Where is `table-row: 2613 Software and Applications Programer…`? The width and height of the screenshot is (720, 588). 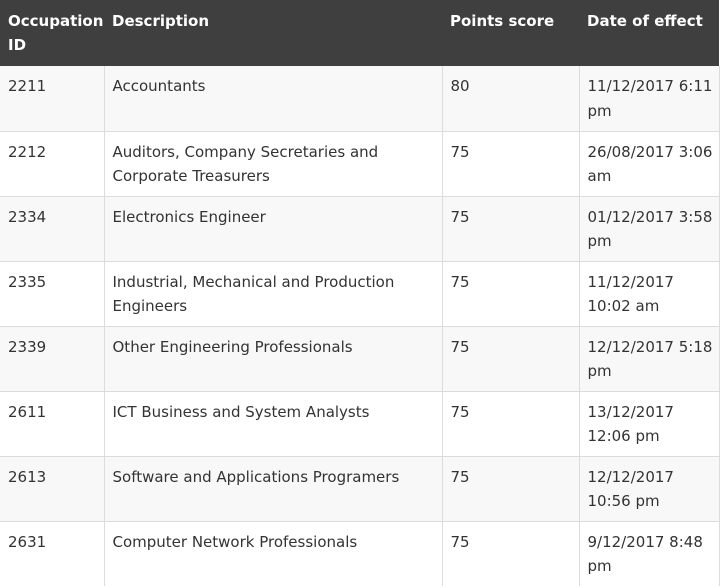
table-row: 2613 Software and Applications Programer… is located at coordinates (360, 489).